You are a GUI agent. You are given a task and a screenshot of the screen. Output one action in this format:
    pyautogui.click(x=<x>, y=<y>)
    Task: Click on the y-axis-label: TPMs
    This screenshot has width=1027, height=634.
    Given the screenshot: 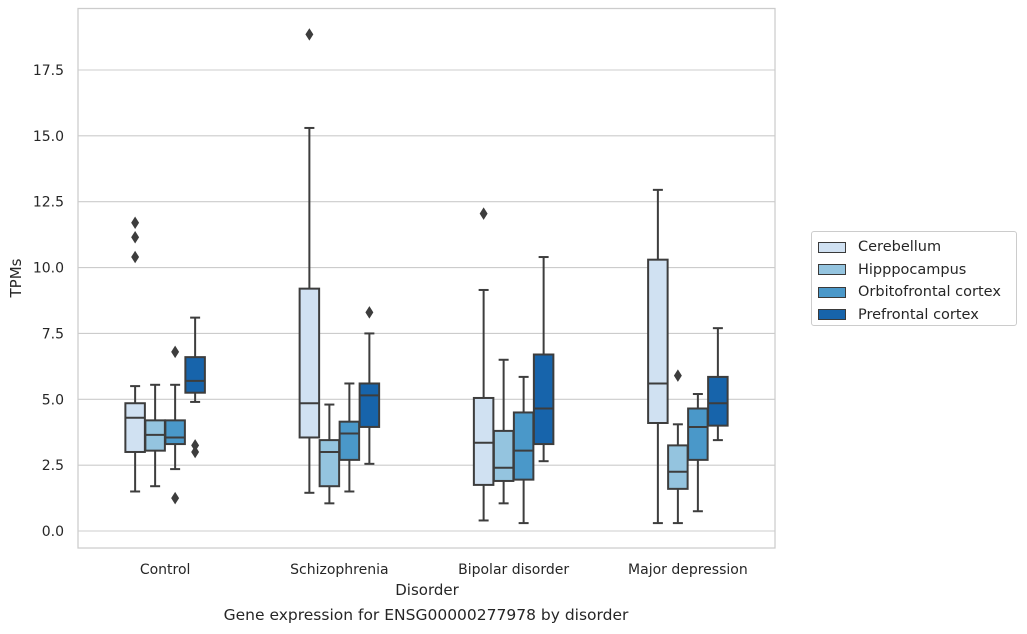 What is the action you would take?
    pyautogui.click(x=16, y=278)
    